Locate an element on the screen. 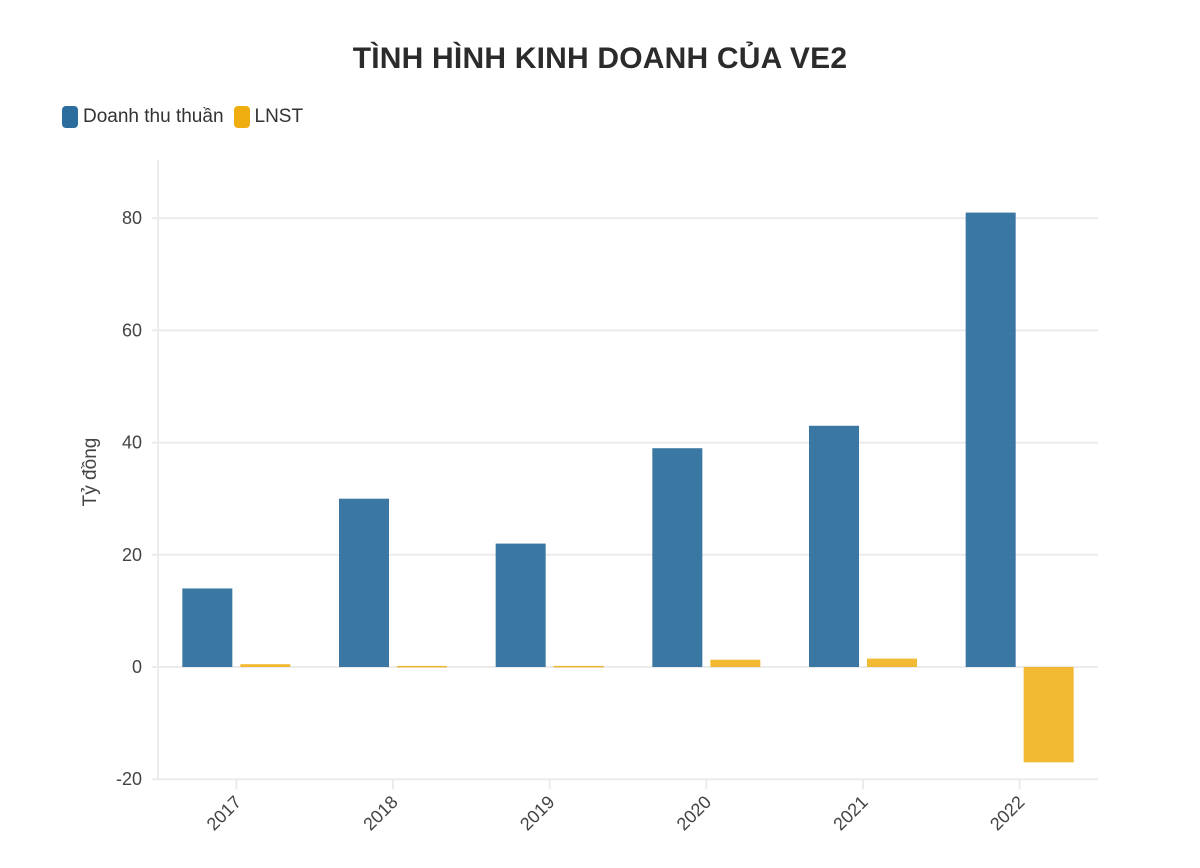  x-tick-label: 2019 is located at coordinates (537, 813).